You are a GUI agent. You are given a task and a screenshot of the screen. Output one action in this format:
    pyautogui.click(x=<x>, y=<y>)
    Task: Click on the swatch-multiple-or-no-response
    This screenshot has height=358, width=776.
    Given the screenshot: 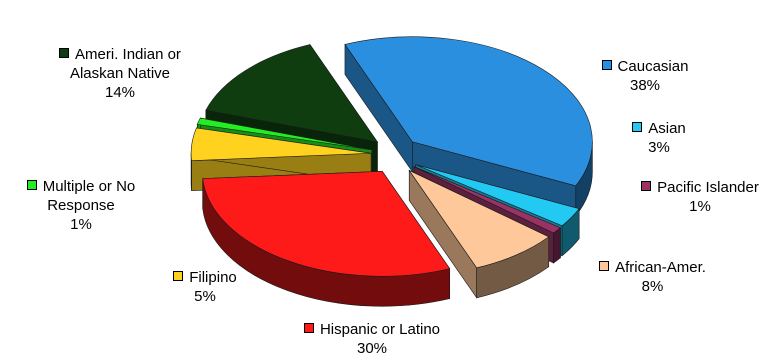 What is the action you would take?
    pyautogui.click(x=31, y=185)
    